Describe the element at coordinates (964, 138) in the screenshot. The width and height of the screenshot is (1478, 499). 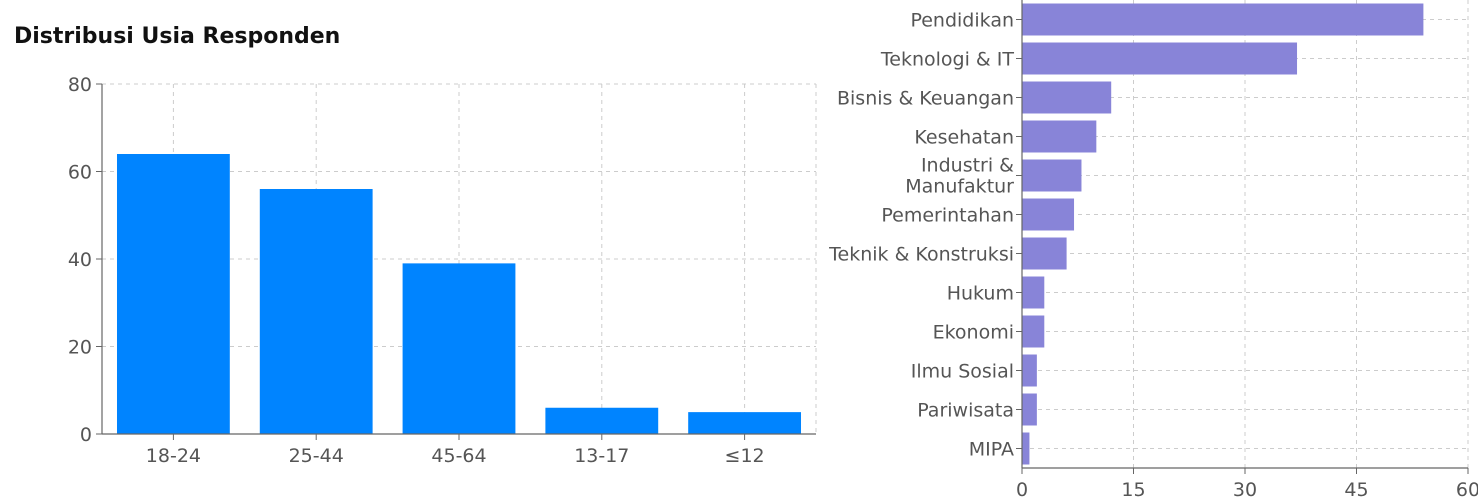
I see `y-tick-label: Kesehatan` at that location.